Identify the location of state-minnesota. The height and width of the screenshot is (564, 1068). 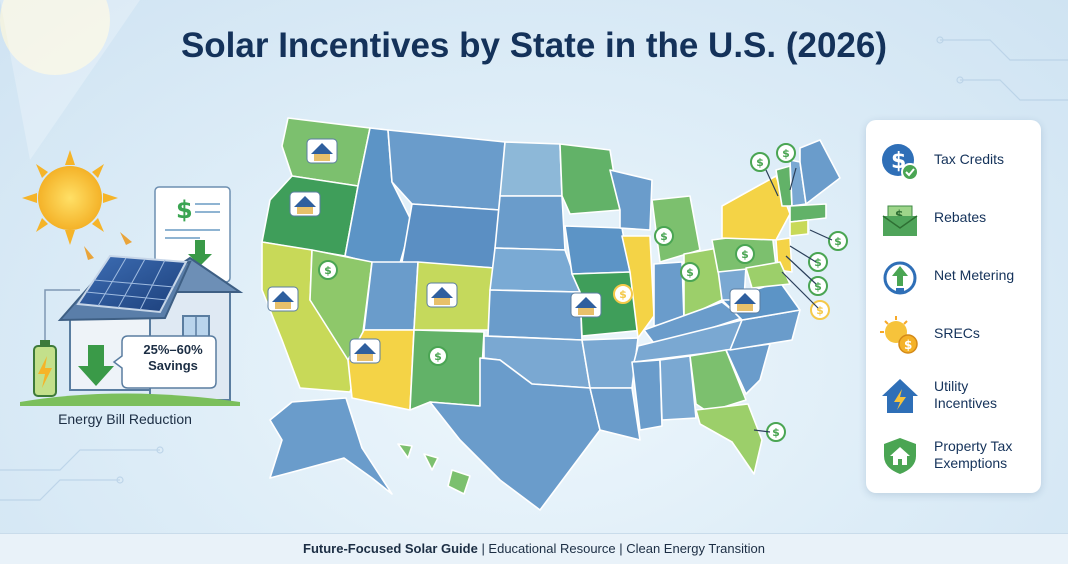
(590, 179).